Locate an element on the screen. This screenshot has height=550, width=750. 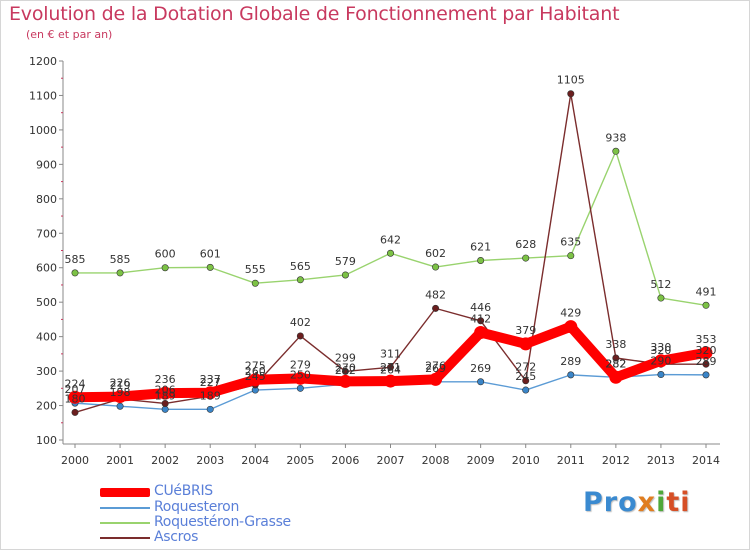
y-tick-label: 600 is located at coordinates (46, 268).